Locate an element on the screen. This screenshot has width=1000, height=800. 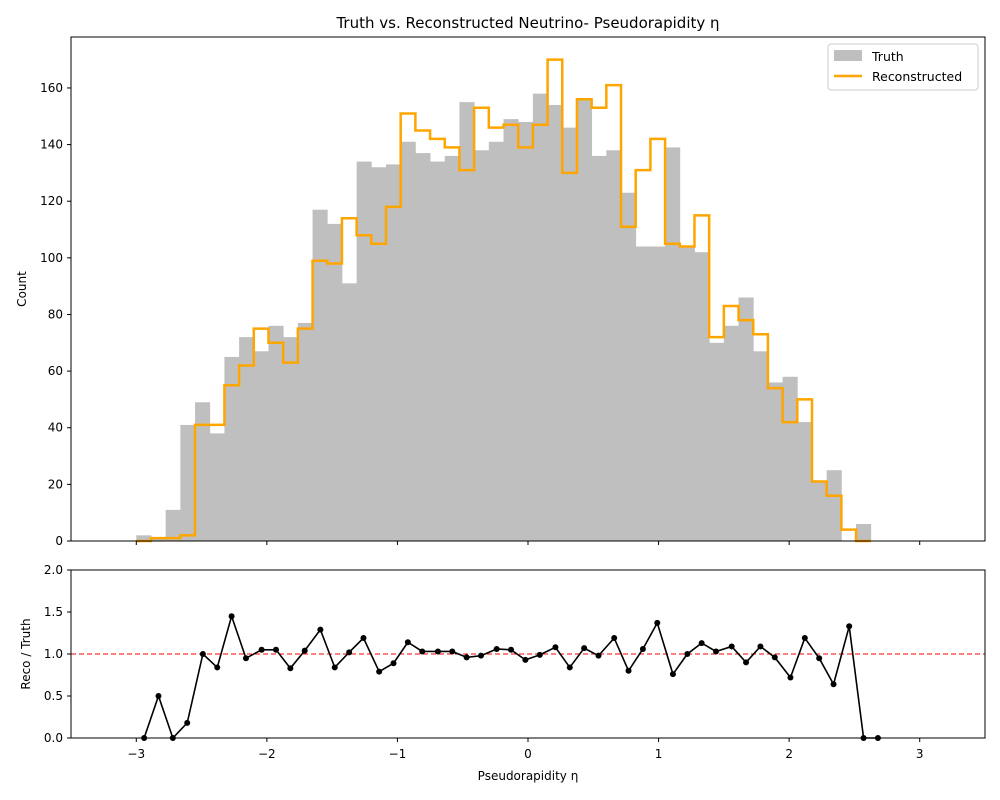
x-tick-label: −2 is located at coordinates (267, 754).